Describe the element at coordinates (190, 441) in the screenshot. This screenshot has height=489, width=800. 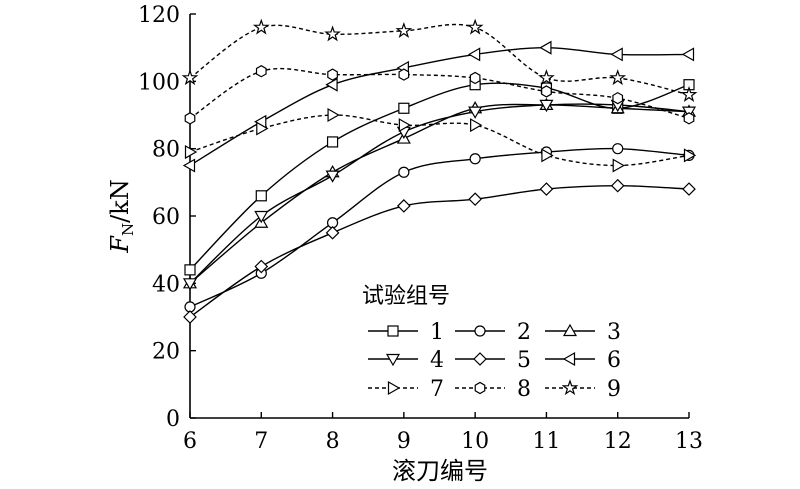
I see `x-tick-label: 6` at that location.